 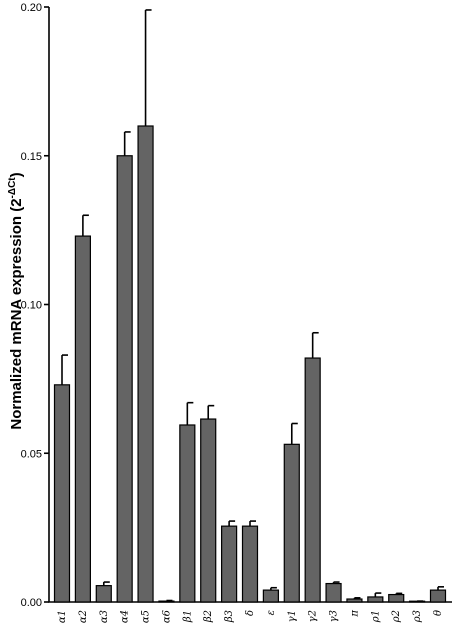 What do you see at coordinates (354, 614) in the screenshot?
I see `x-tick-label: π` at bounding box center [354, 614].